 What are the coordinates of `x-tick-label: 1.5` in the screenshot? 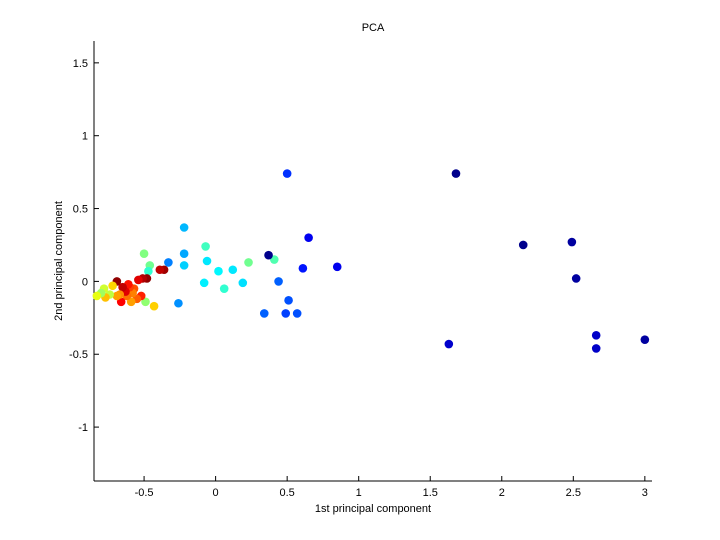 It's located at (430, 493).